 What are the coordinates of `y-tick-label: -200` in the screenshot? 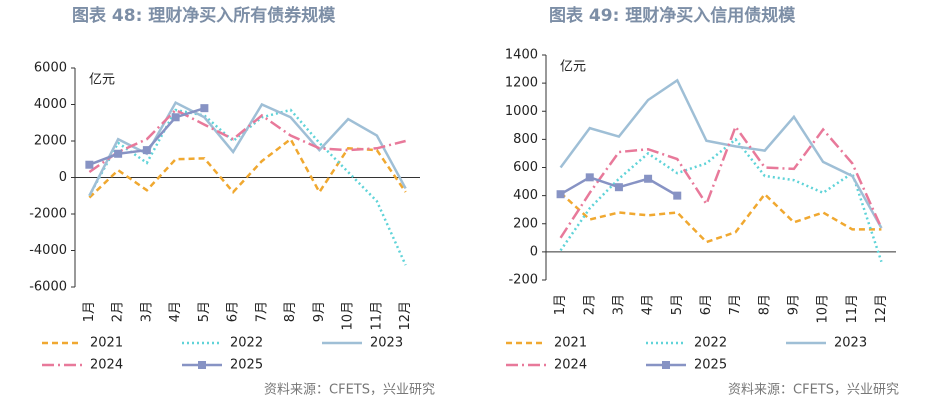 It's located at (523, 280).